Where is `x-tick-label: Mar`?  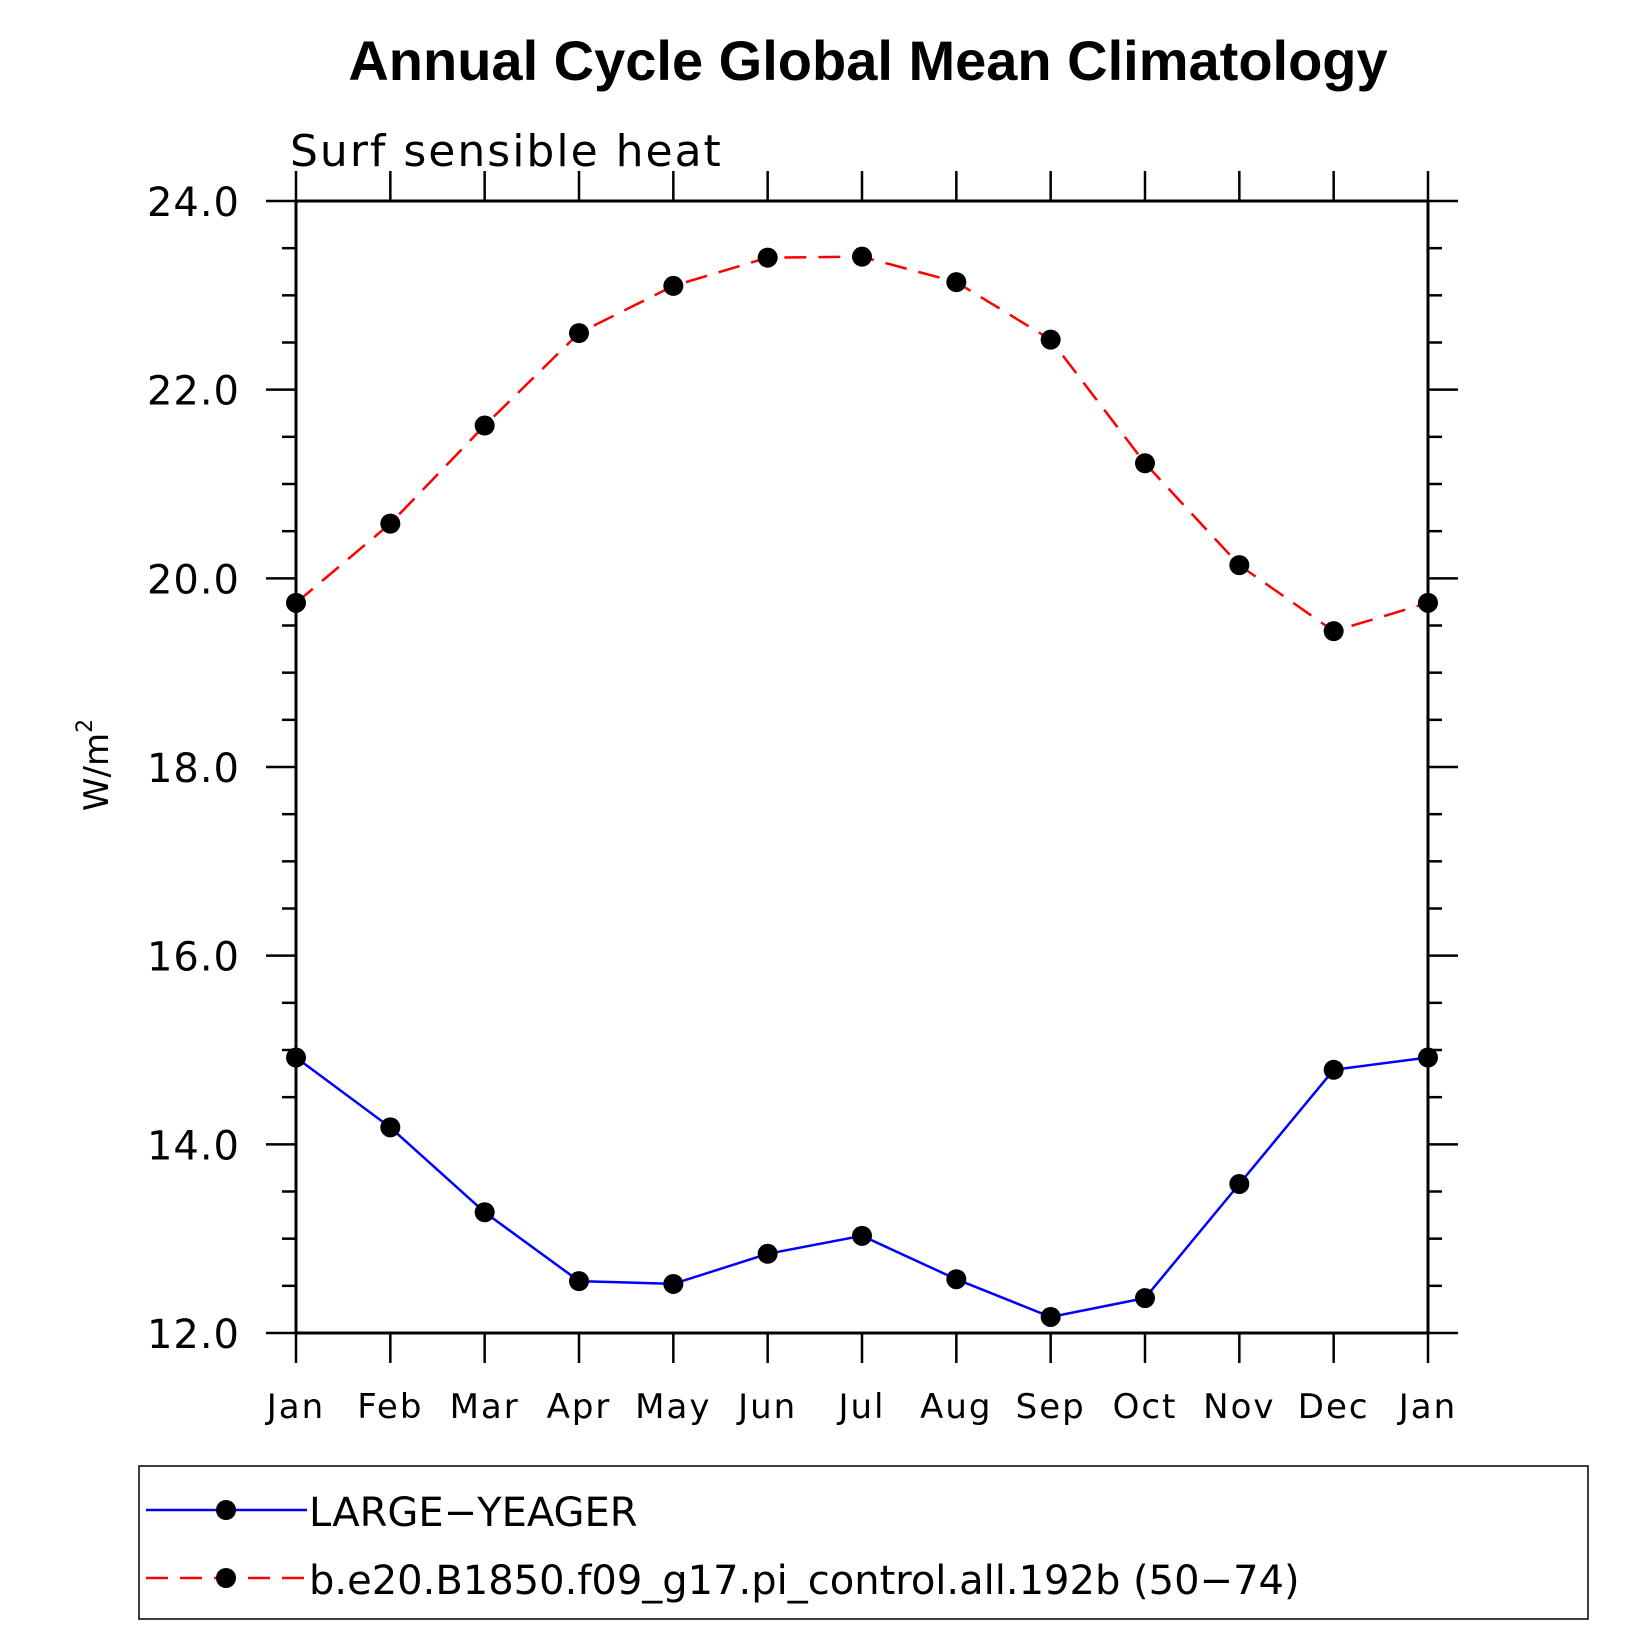 x-tick-label: Mar is located at coordinates (485, 1407).